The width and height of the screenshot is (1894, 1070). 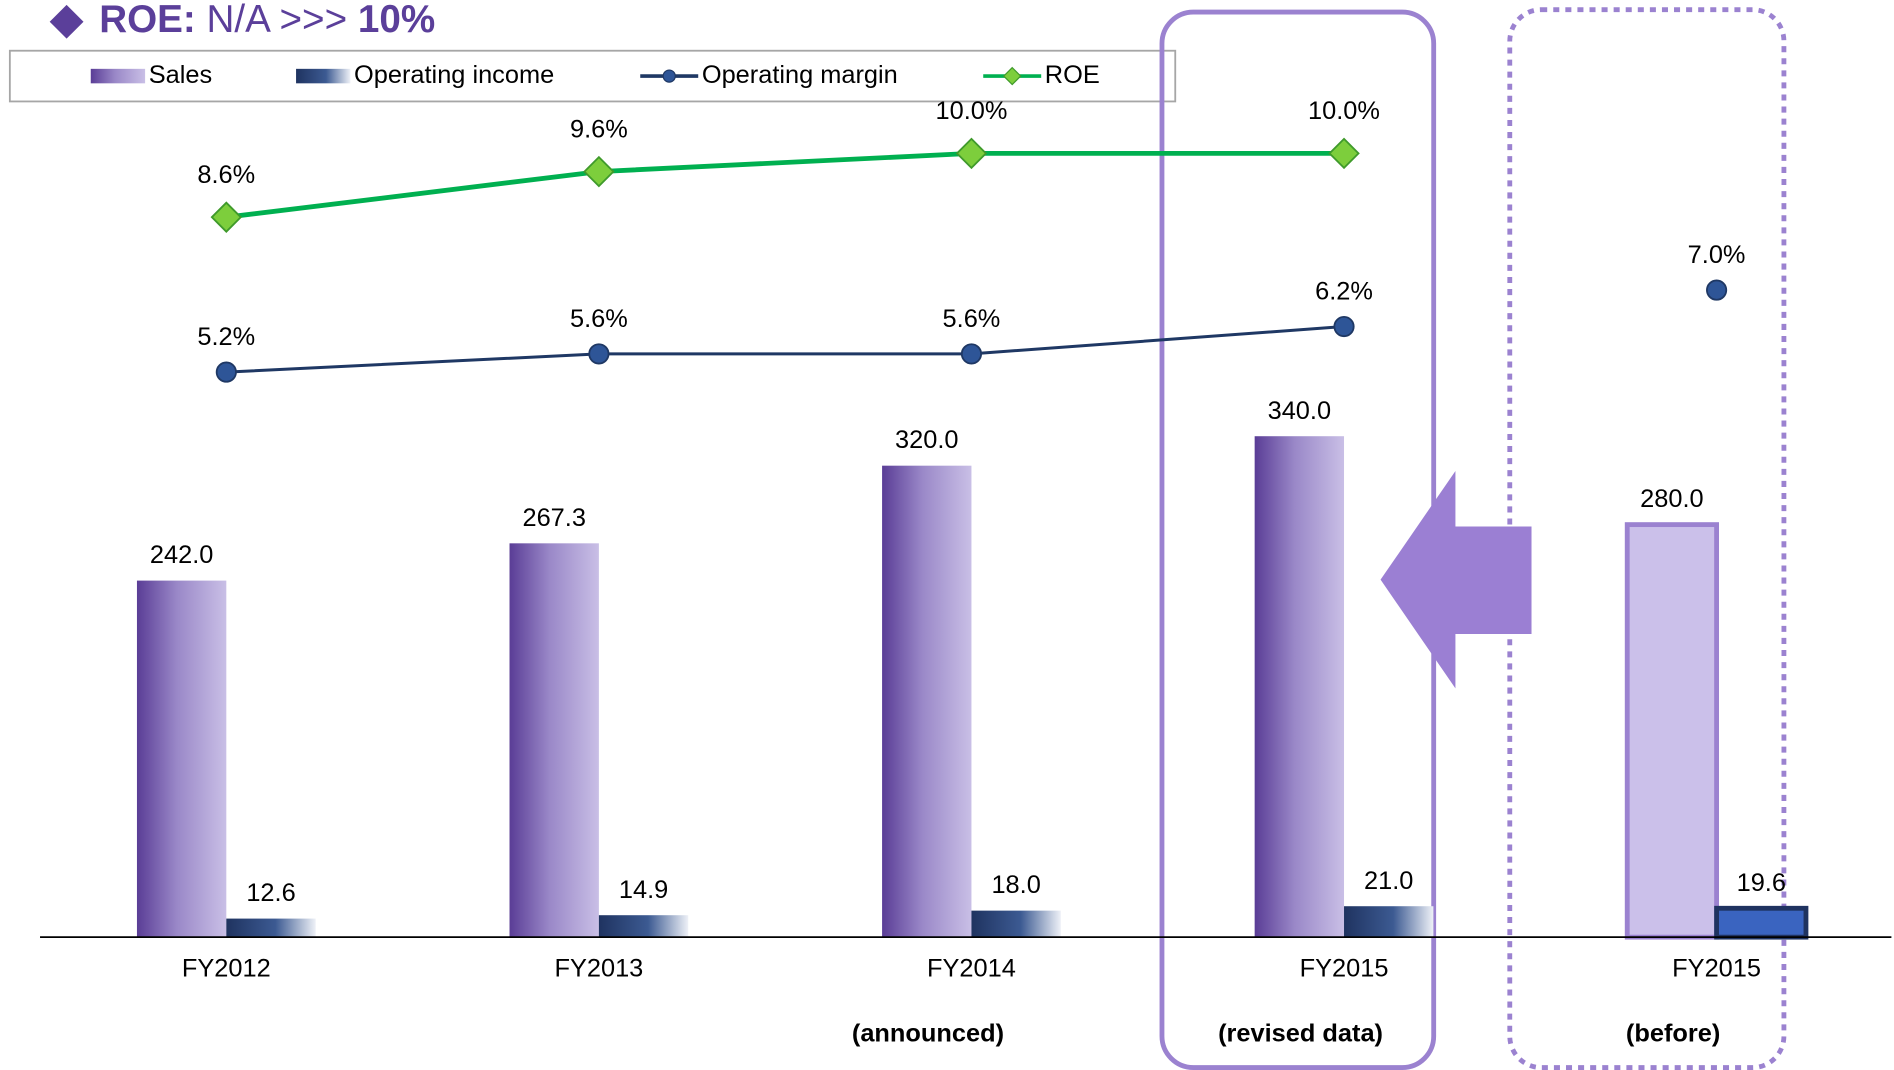 I want to click on title-part: ROE:, so click(x=147, y=20).